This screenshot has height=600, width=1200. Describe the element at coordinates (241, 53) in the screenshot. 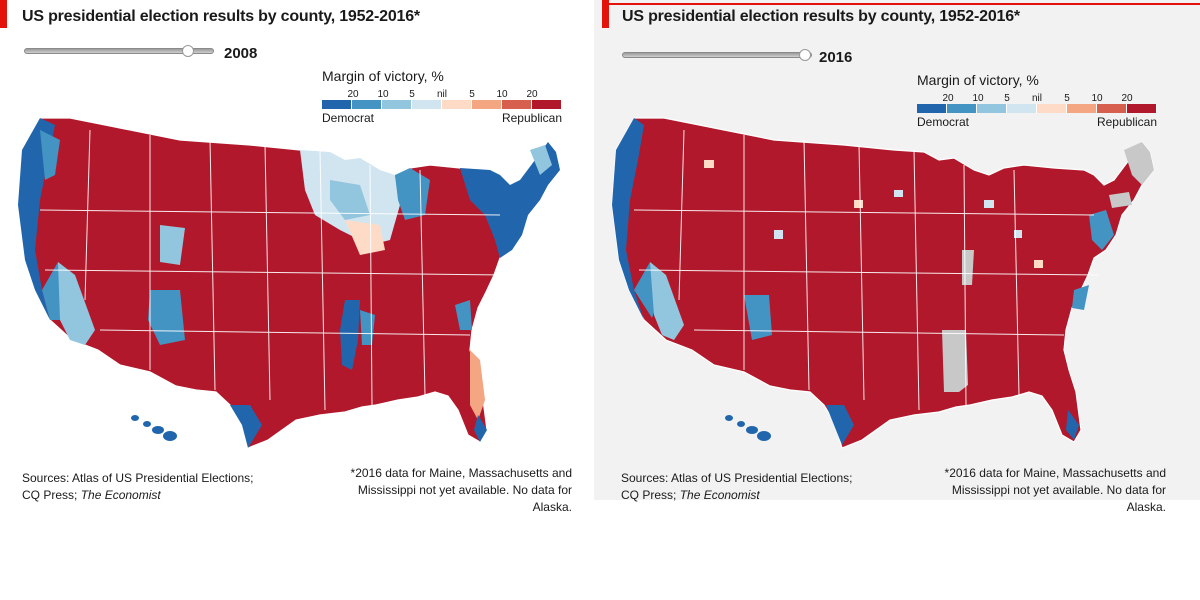

I see `slider-year-label: 2008` at that location.